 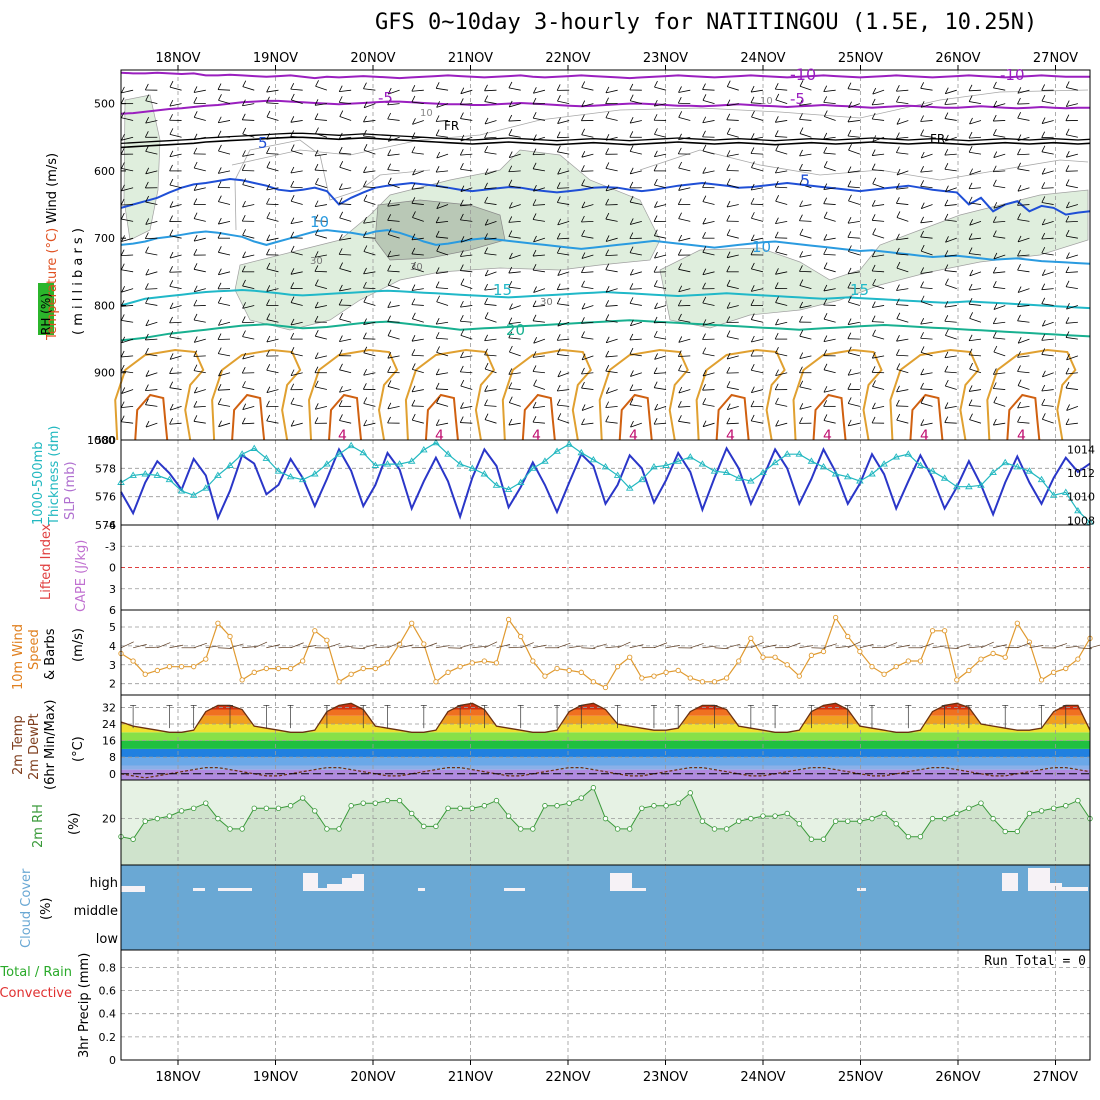 I want to click on cloud-level-label: low, so click(x=107, y=939).